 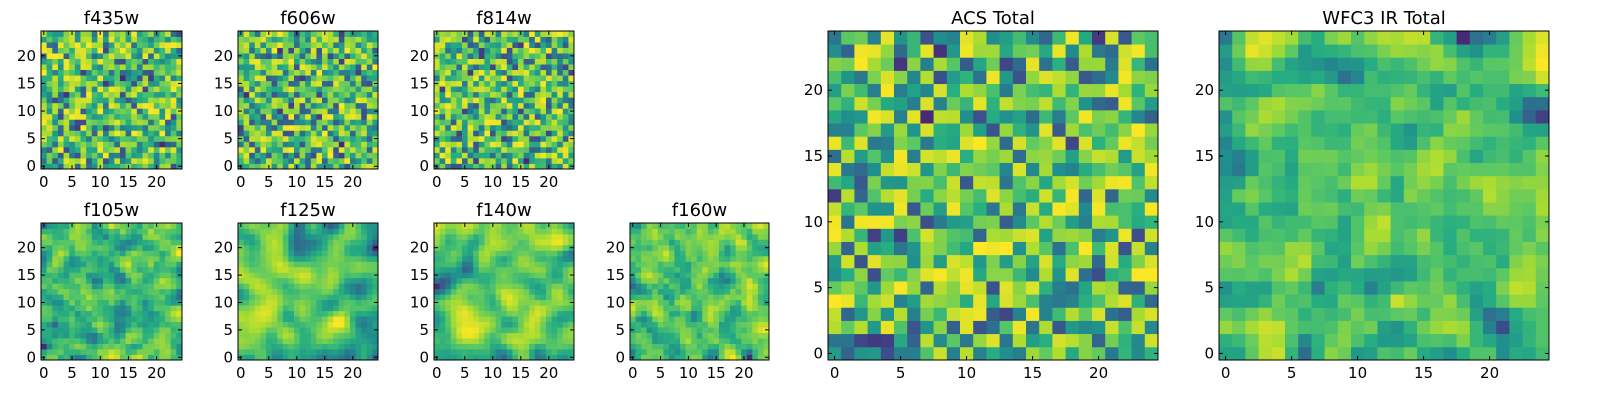 What do you see at coordinates (700, 292) in the screenshot?
I see `heatmap-cells` at bounding box center [700, 292].